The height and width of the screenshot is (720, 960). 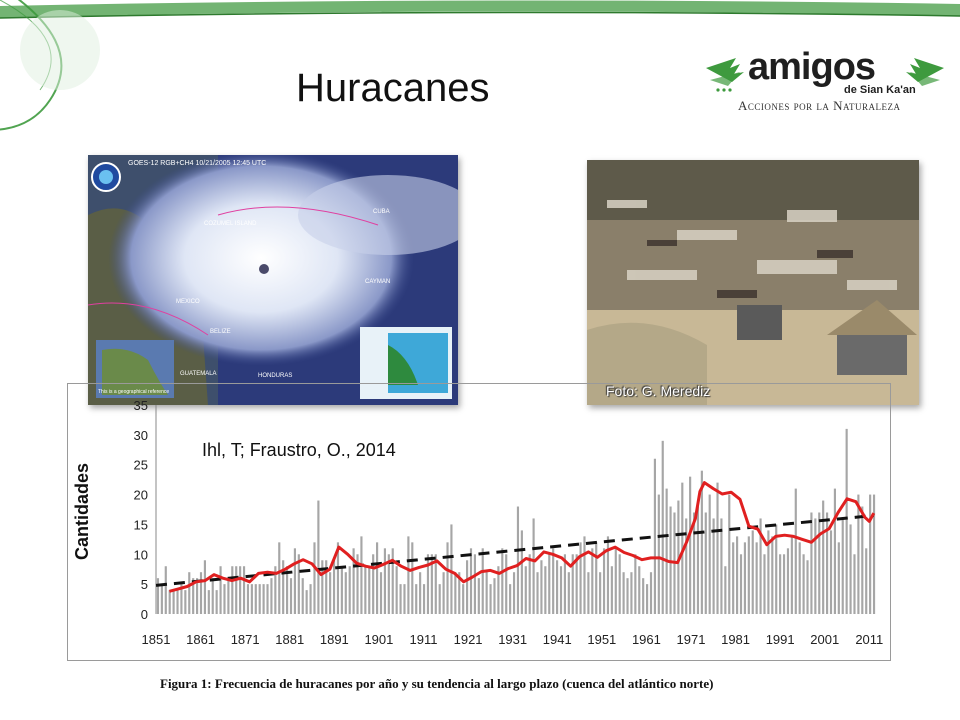 I want to click on x-tick-label: 1911, so click(x=424, y=639).